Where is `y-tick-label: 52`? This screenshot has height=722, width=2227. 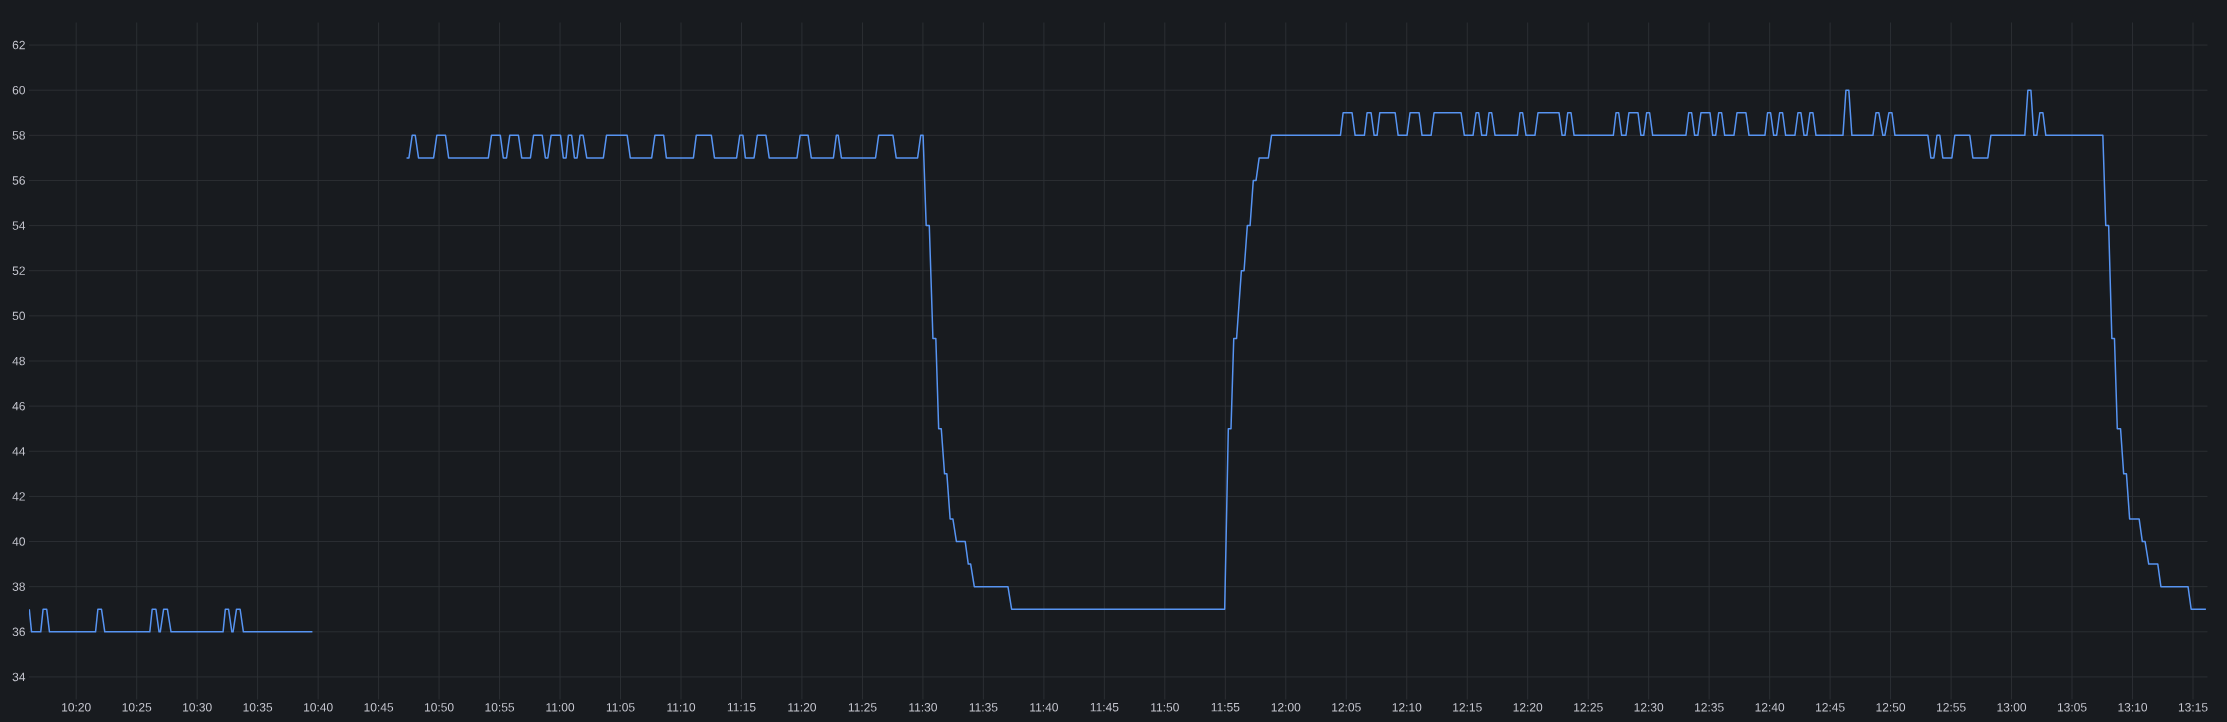 y-tick-label: 52 is located at coordinates (18, 270).